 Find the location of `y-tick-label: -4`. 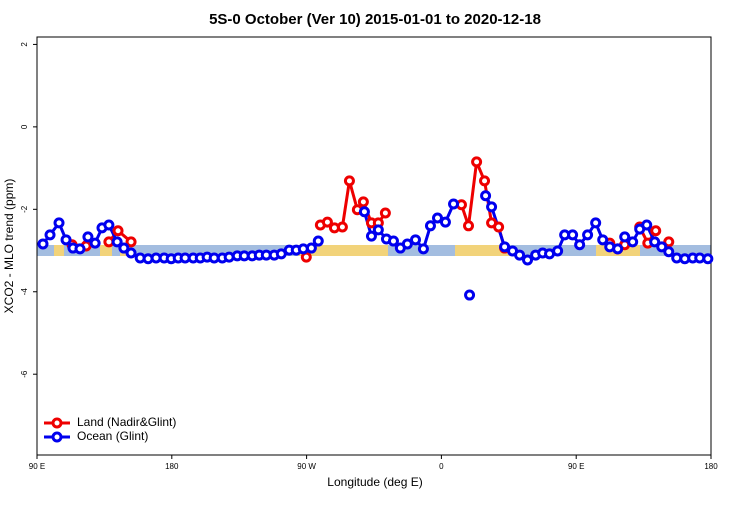

y-tick-label: -4 is located at coordinates (24, 292).